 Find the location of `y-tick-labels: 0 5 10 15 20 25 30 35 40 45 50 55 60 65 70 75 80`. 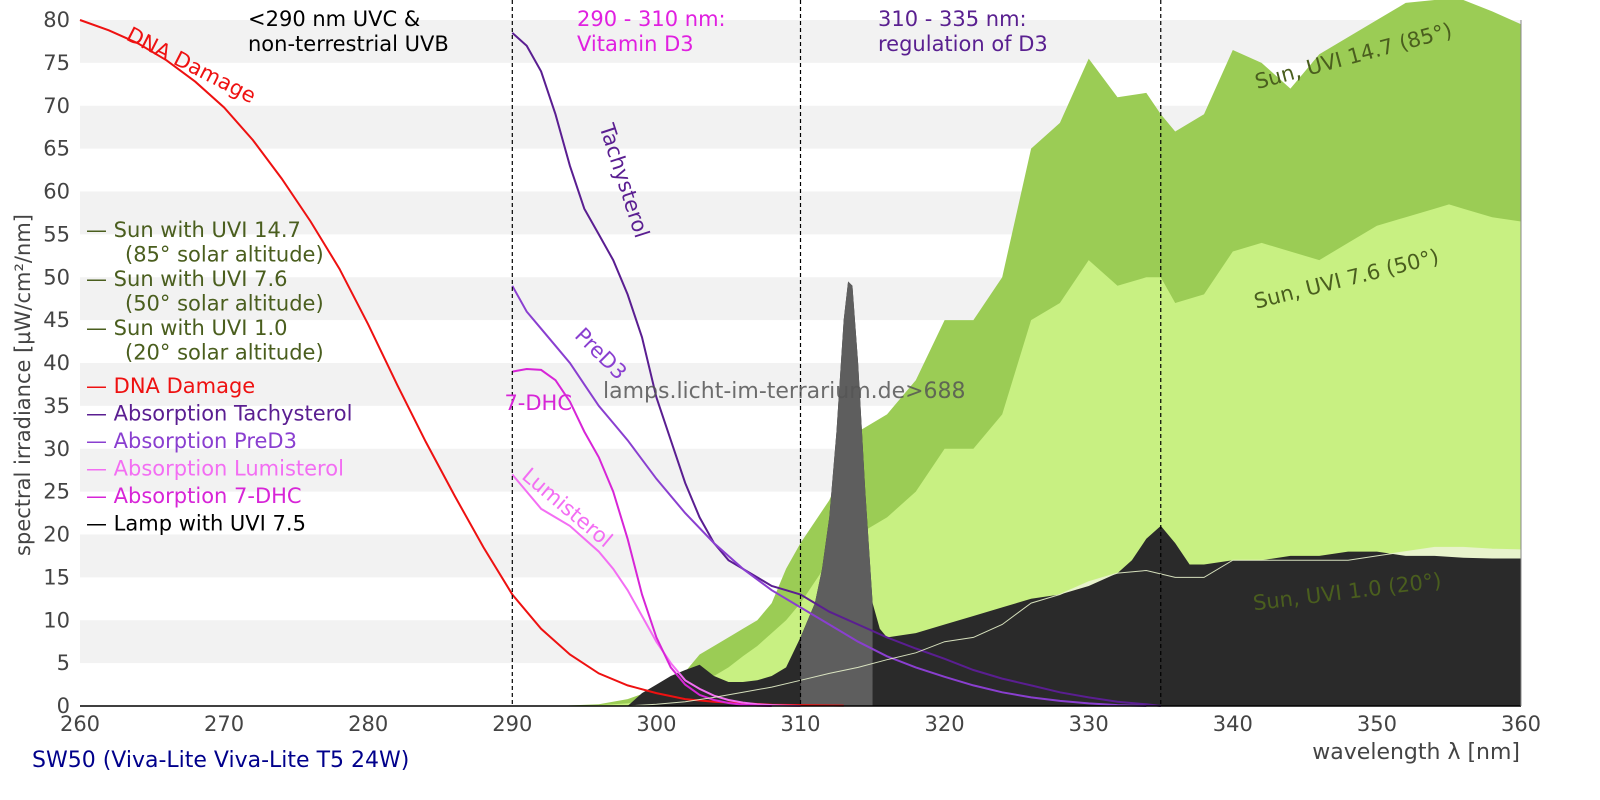

y-tick-labels: 0 5 10 15 20 25 30 35 40 45 50 55 60 65 70 75 80 is located at coordinates (56, 363).